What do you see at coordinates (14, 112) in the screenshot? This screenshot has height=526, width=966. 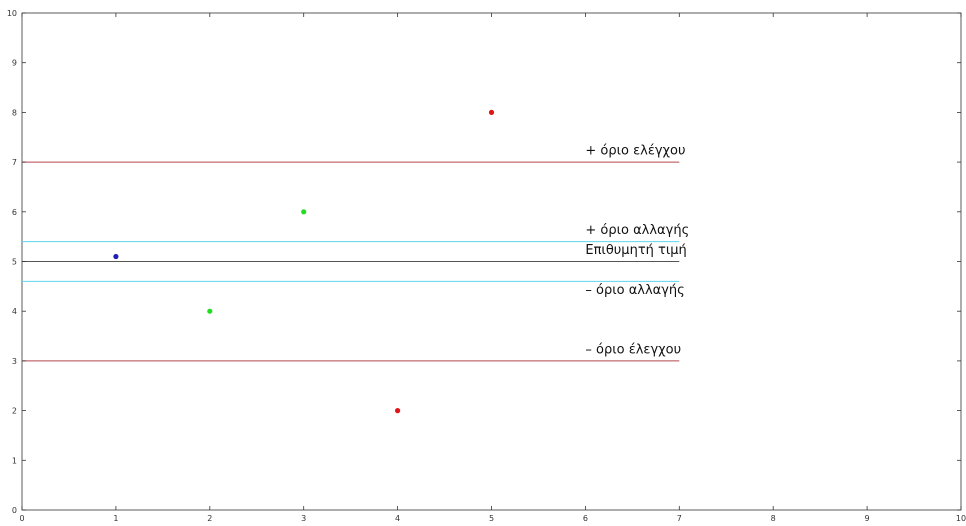 I see `y-tick-label: 8` at bounding box center [14, 112].